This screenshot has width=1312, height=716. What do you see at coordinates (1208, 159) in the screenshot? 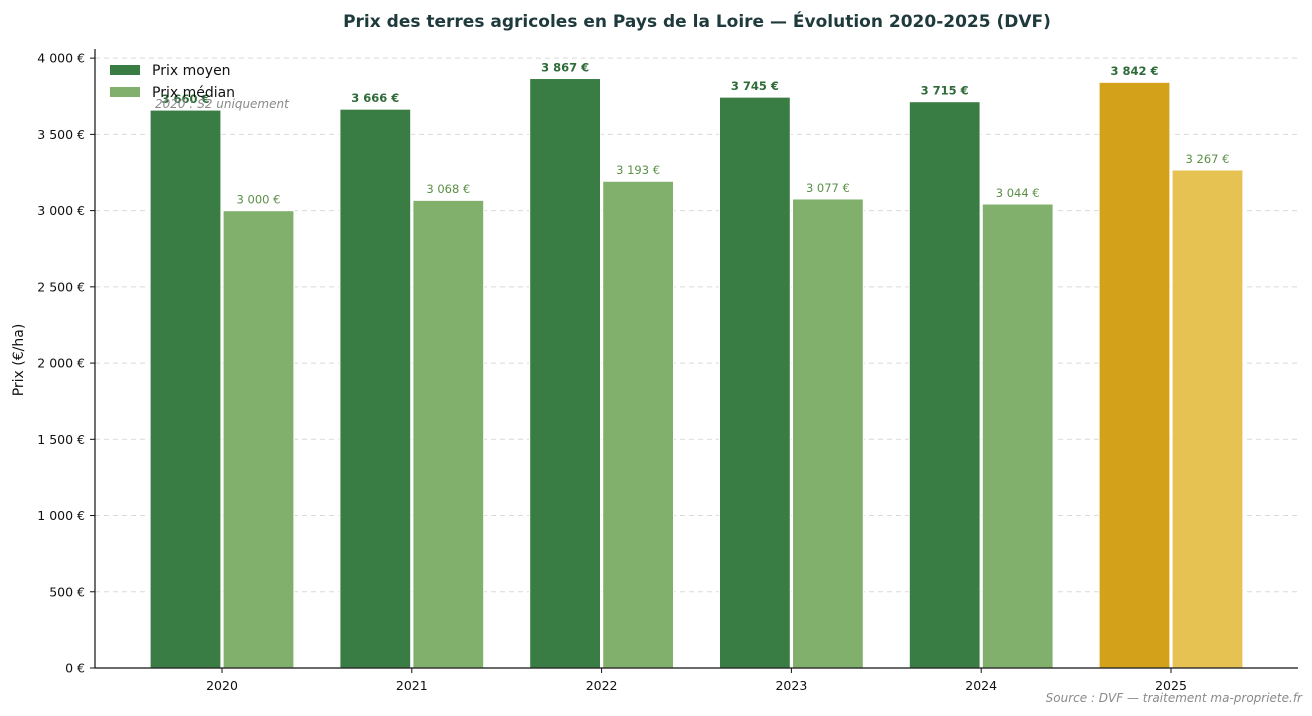
I see `data-label-median-2025: 3 267 €` at bounding box center [1208, 159].